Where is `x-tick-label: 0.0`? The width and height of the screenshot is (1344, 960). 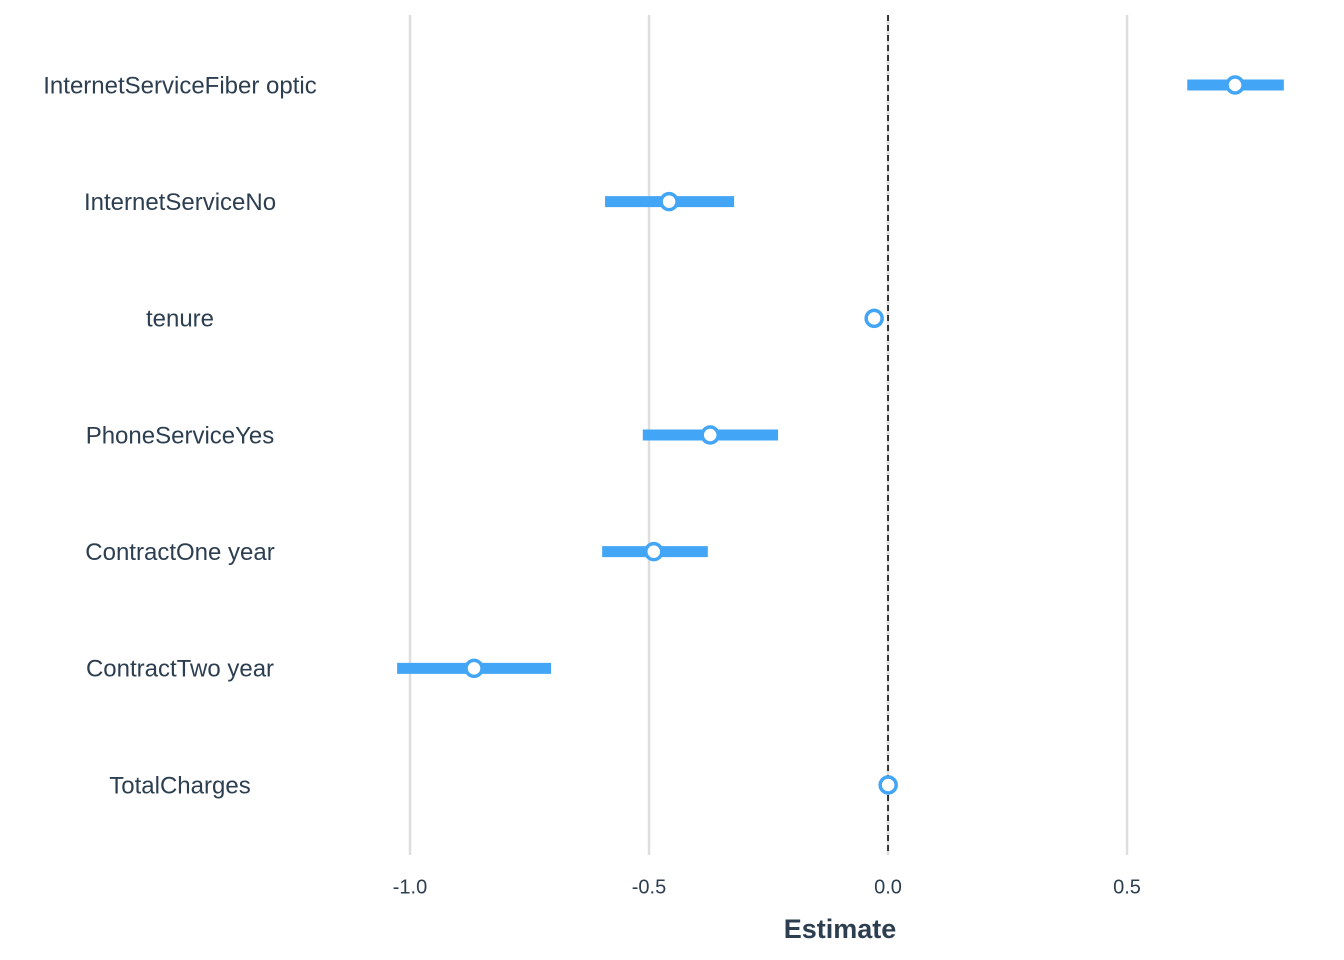
x-tick-label: 0.0 is located at coordinates (888, 887).